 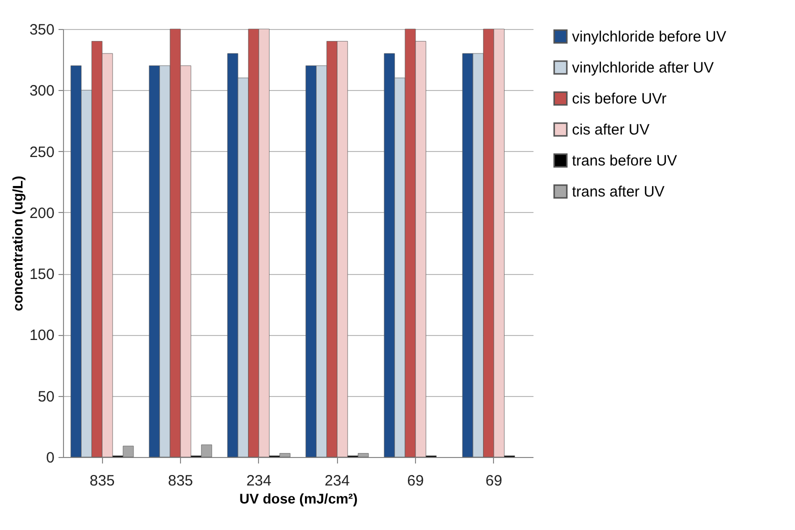 I want to click on y-tick-label: 0, so click(x=50, y=458).